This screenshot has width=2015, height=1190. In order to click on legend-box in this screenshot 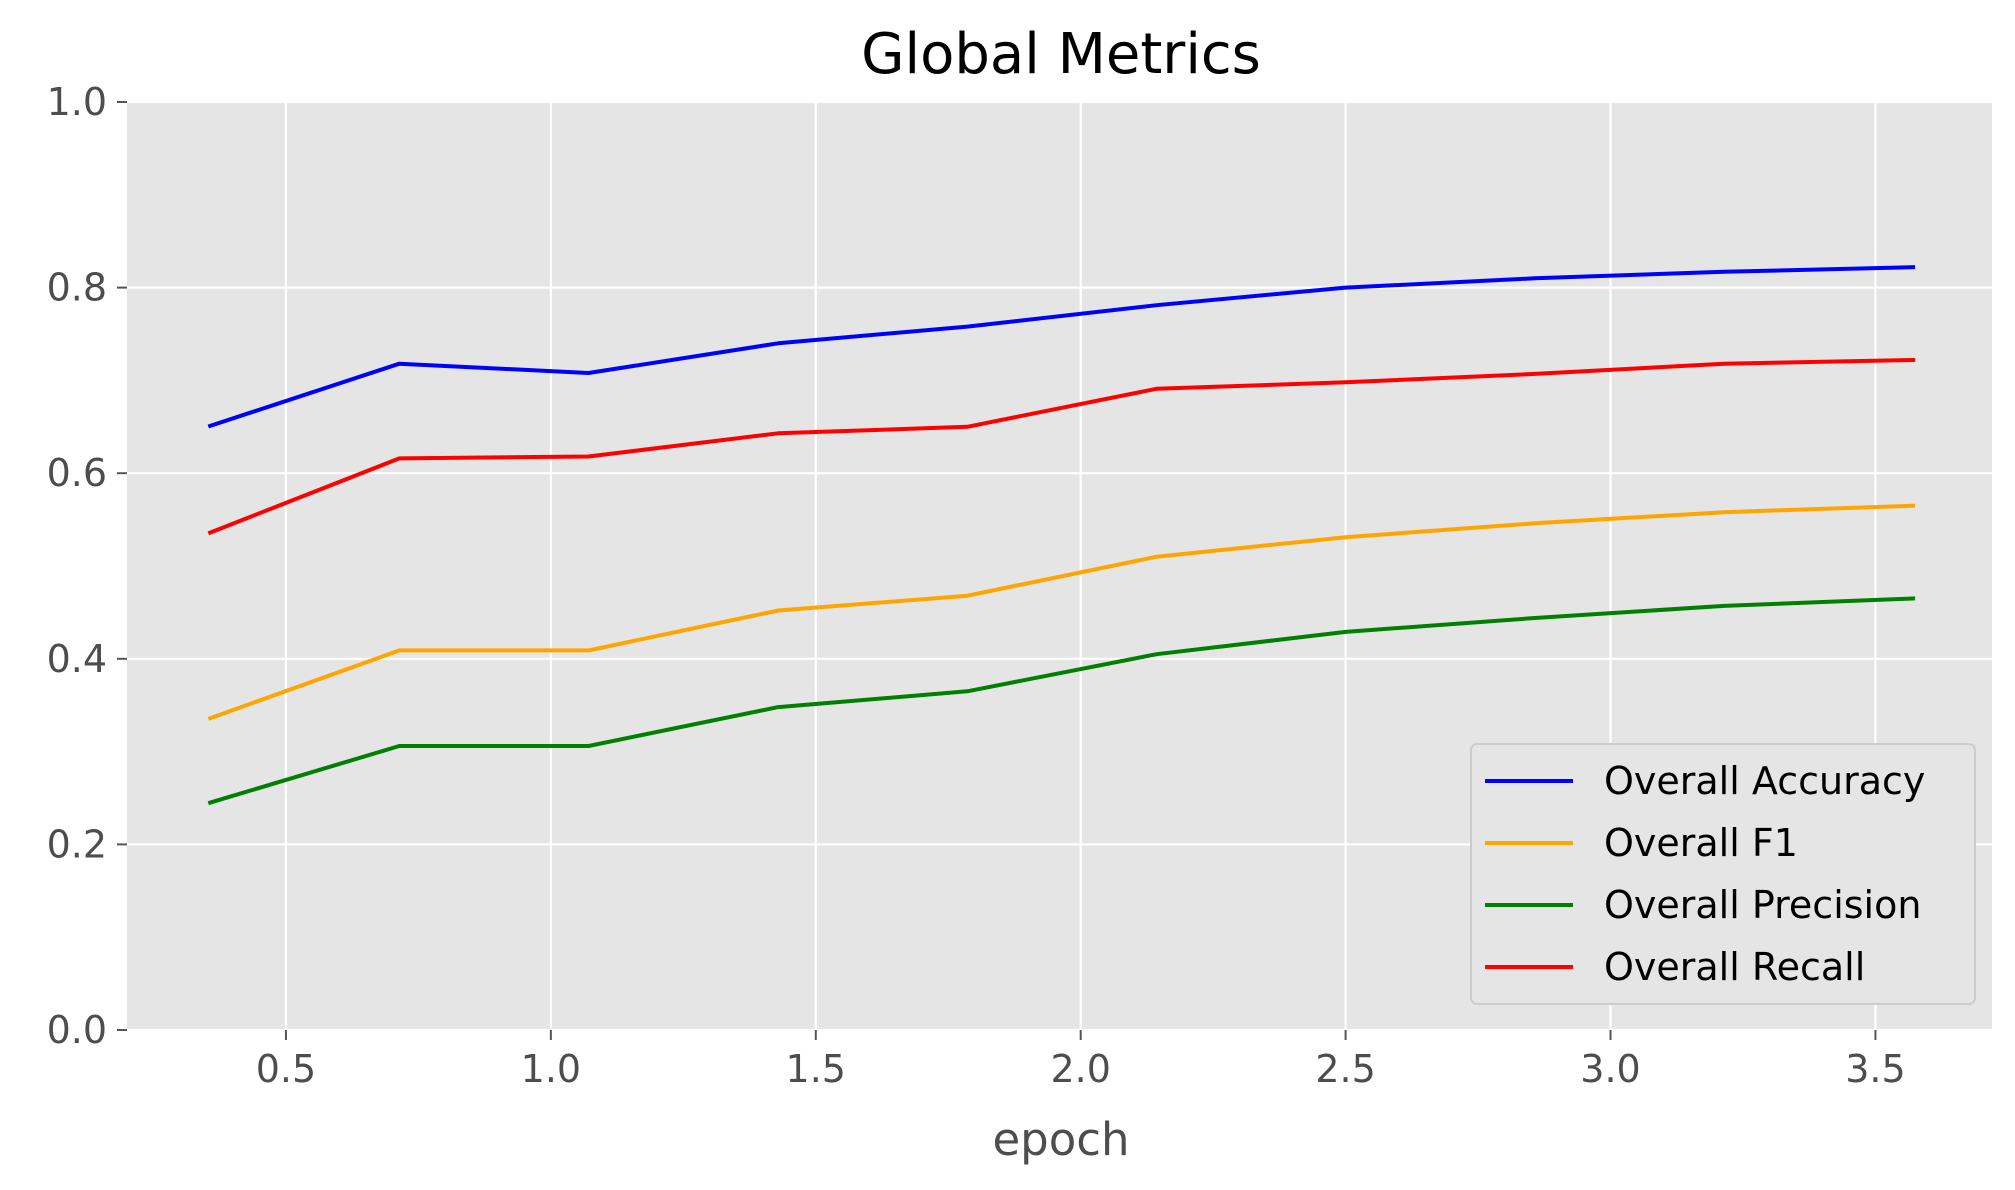, I will do `click(1723, 874)`.